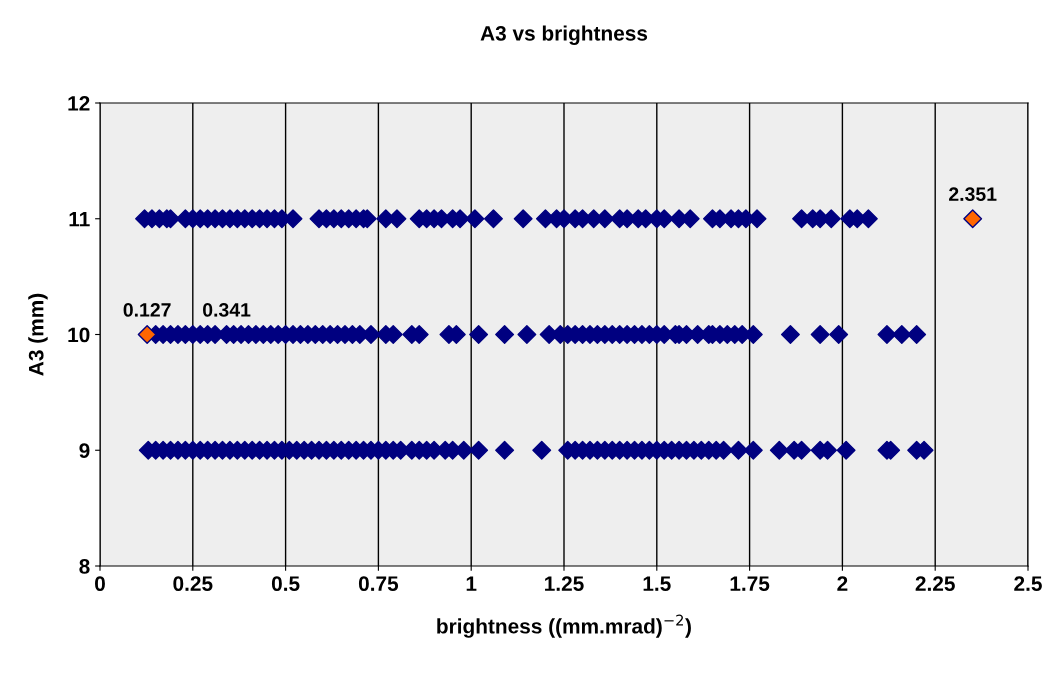 This screenshot has height=675, width=1050. I want to click on y-tick-label: 11, so click(79, 219).